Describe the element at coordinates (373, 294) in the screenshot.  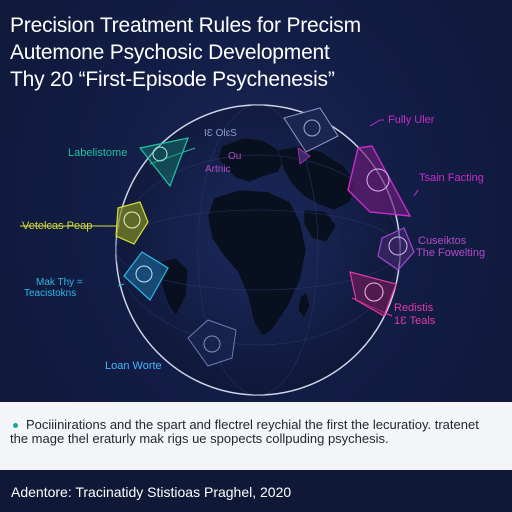
I see `marker-pink` at that location.